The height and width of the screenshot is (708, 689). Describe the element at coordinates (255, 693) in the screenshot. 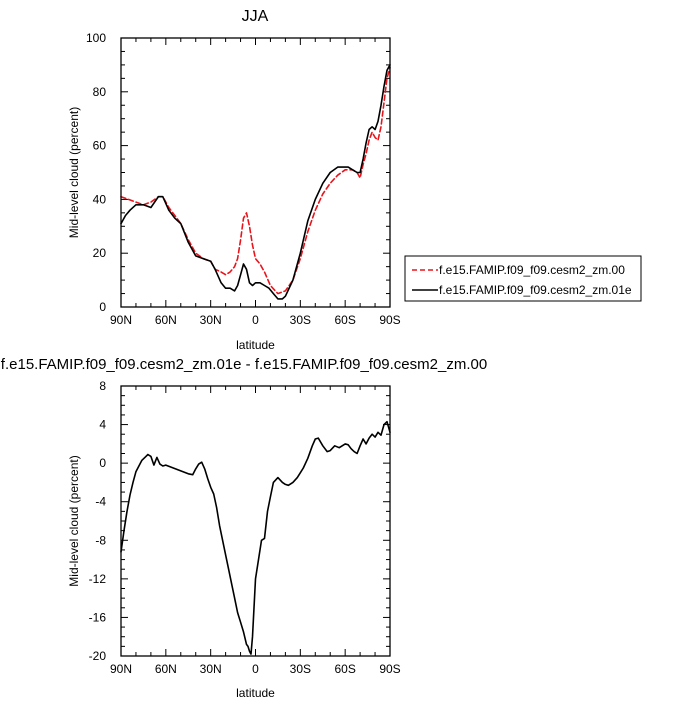

I see `bottom-x-axis-label: latitude` at that location.